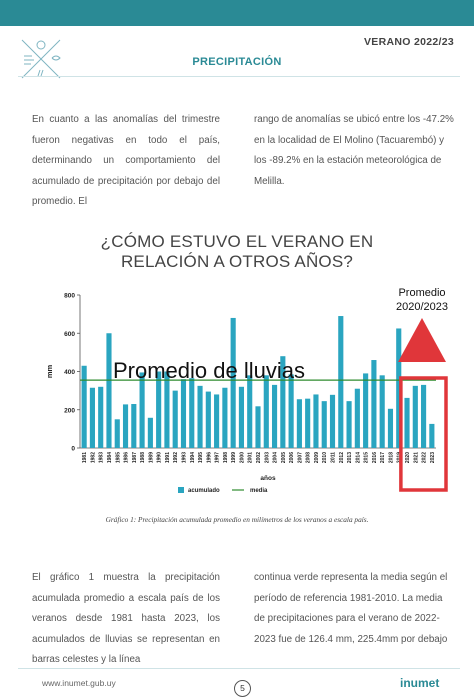 The image size is (474, 698). Describe the element at coordinates (209, 457) in the screenshot. I see `x-tick-label: 1996` at that location.